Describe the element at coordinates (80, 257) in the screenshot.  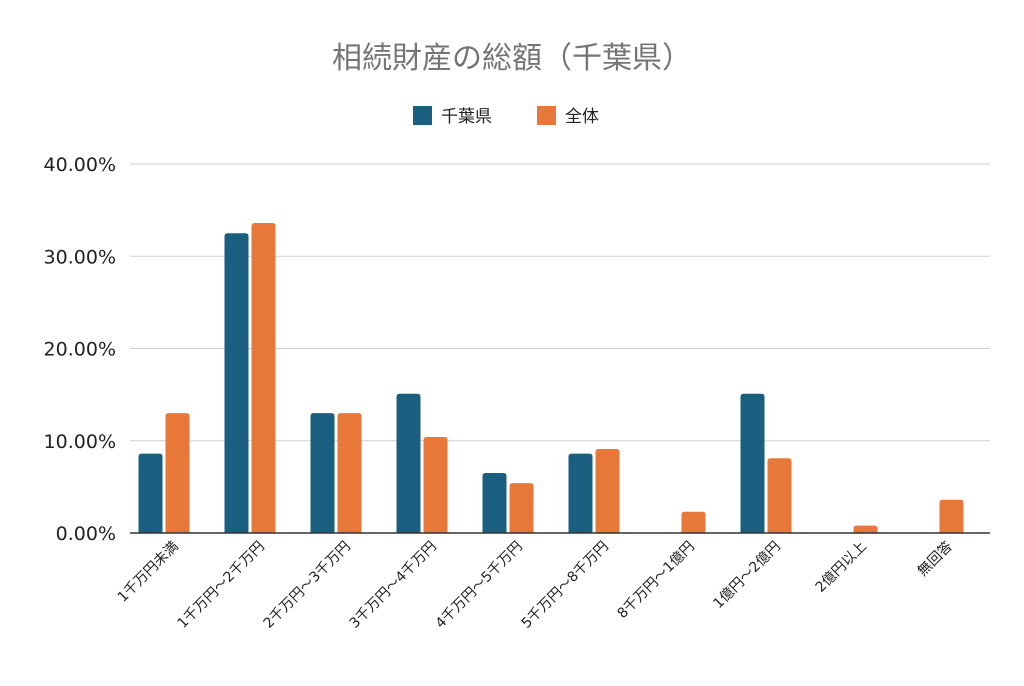
I see `y-tick-label: 30.00%` at that location.